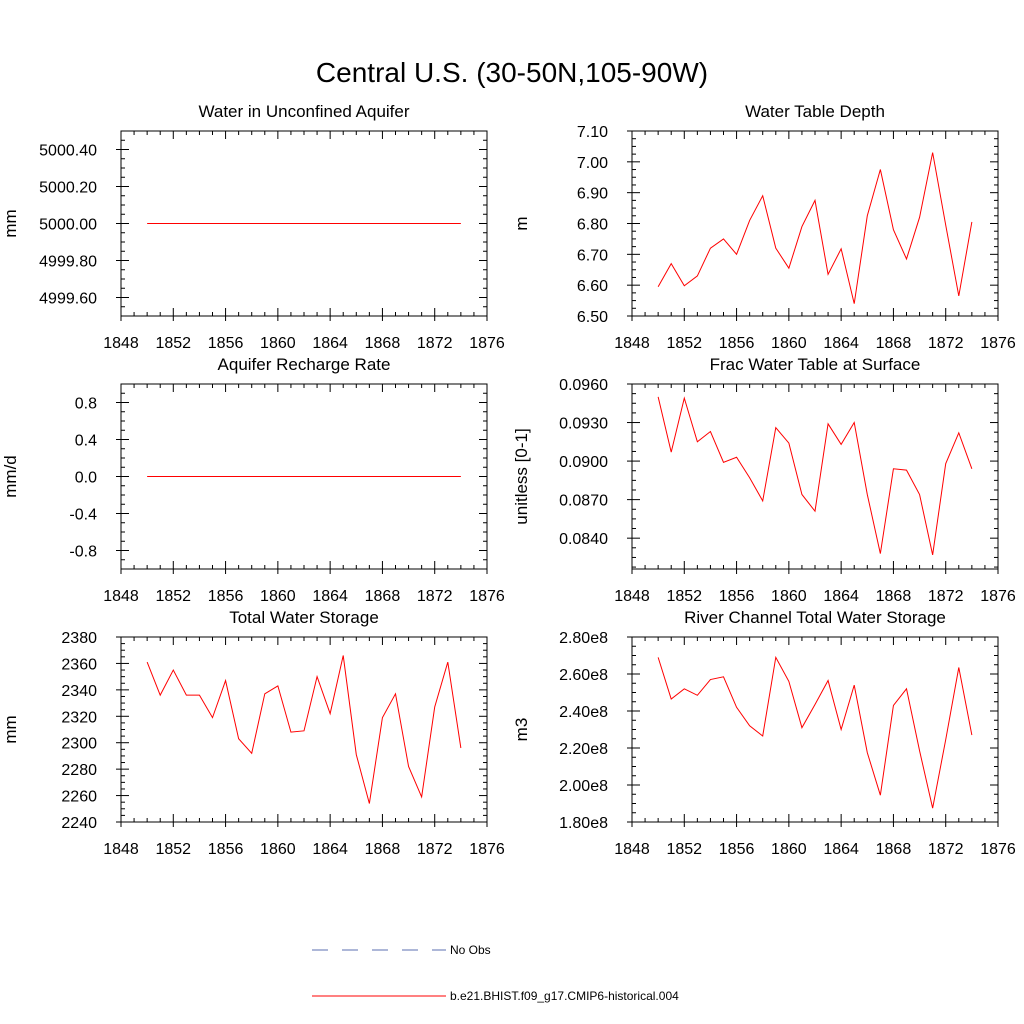  I want to click on y-tick-label: 2.40e8, so click(583, 712).